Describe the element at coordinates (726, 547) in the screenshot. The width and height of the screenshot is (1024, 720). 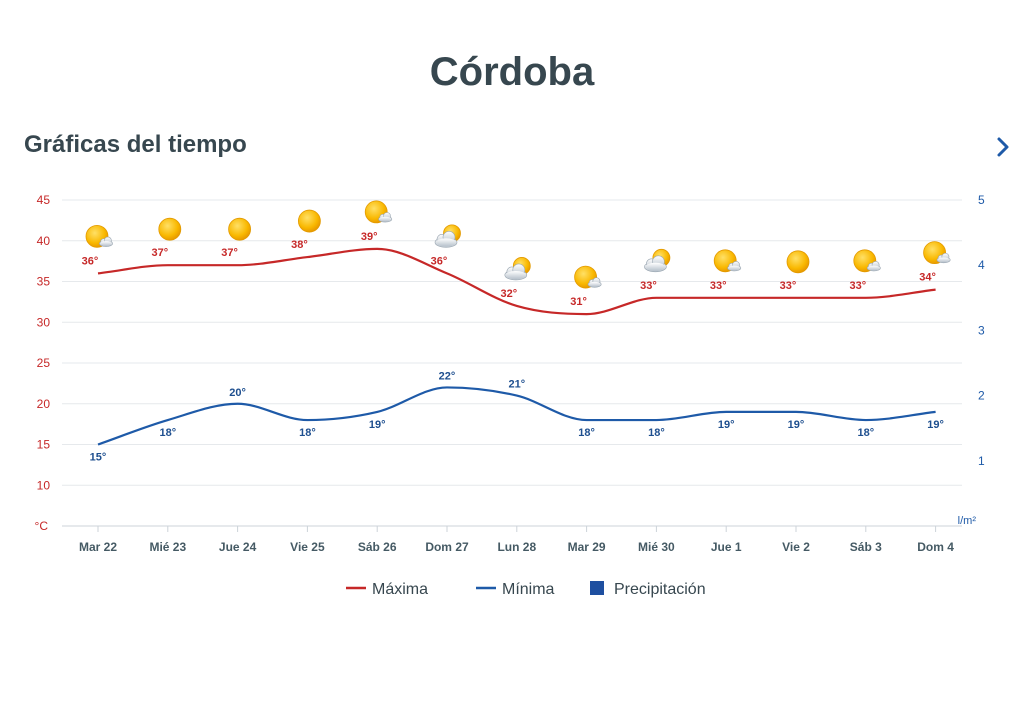
I see `x-tick-label: Jue 1` at that location.